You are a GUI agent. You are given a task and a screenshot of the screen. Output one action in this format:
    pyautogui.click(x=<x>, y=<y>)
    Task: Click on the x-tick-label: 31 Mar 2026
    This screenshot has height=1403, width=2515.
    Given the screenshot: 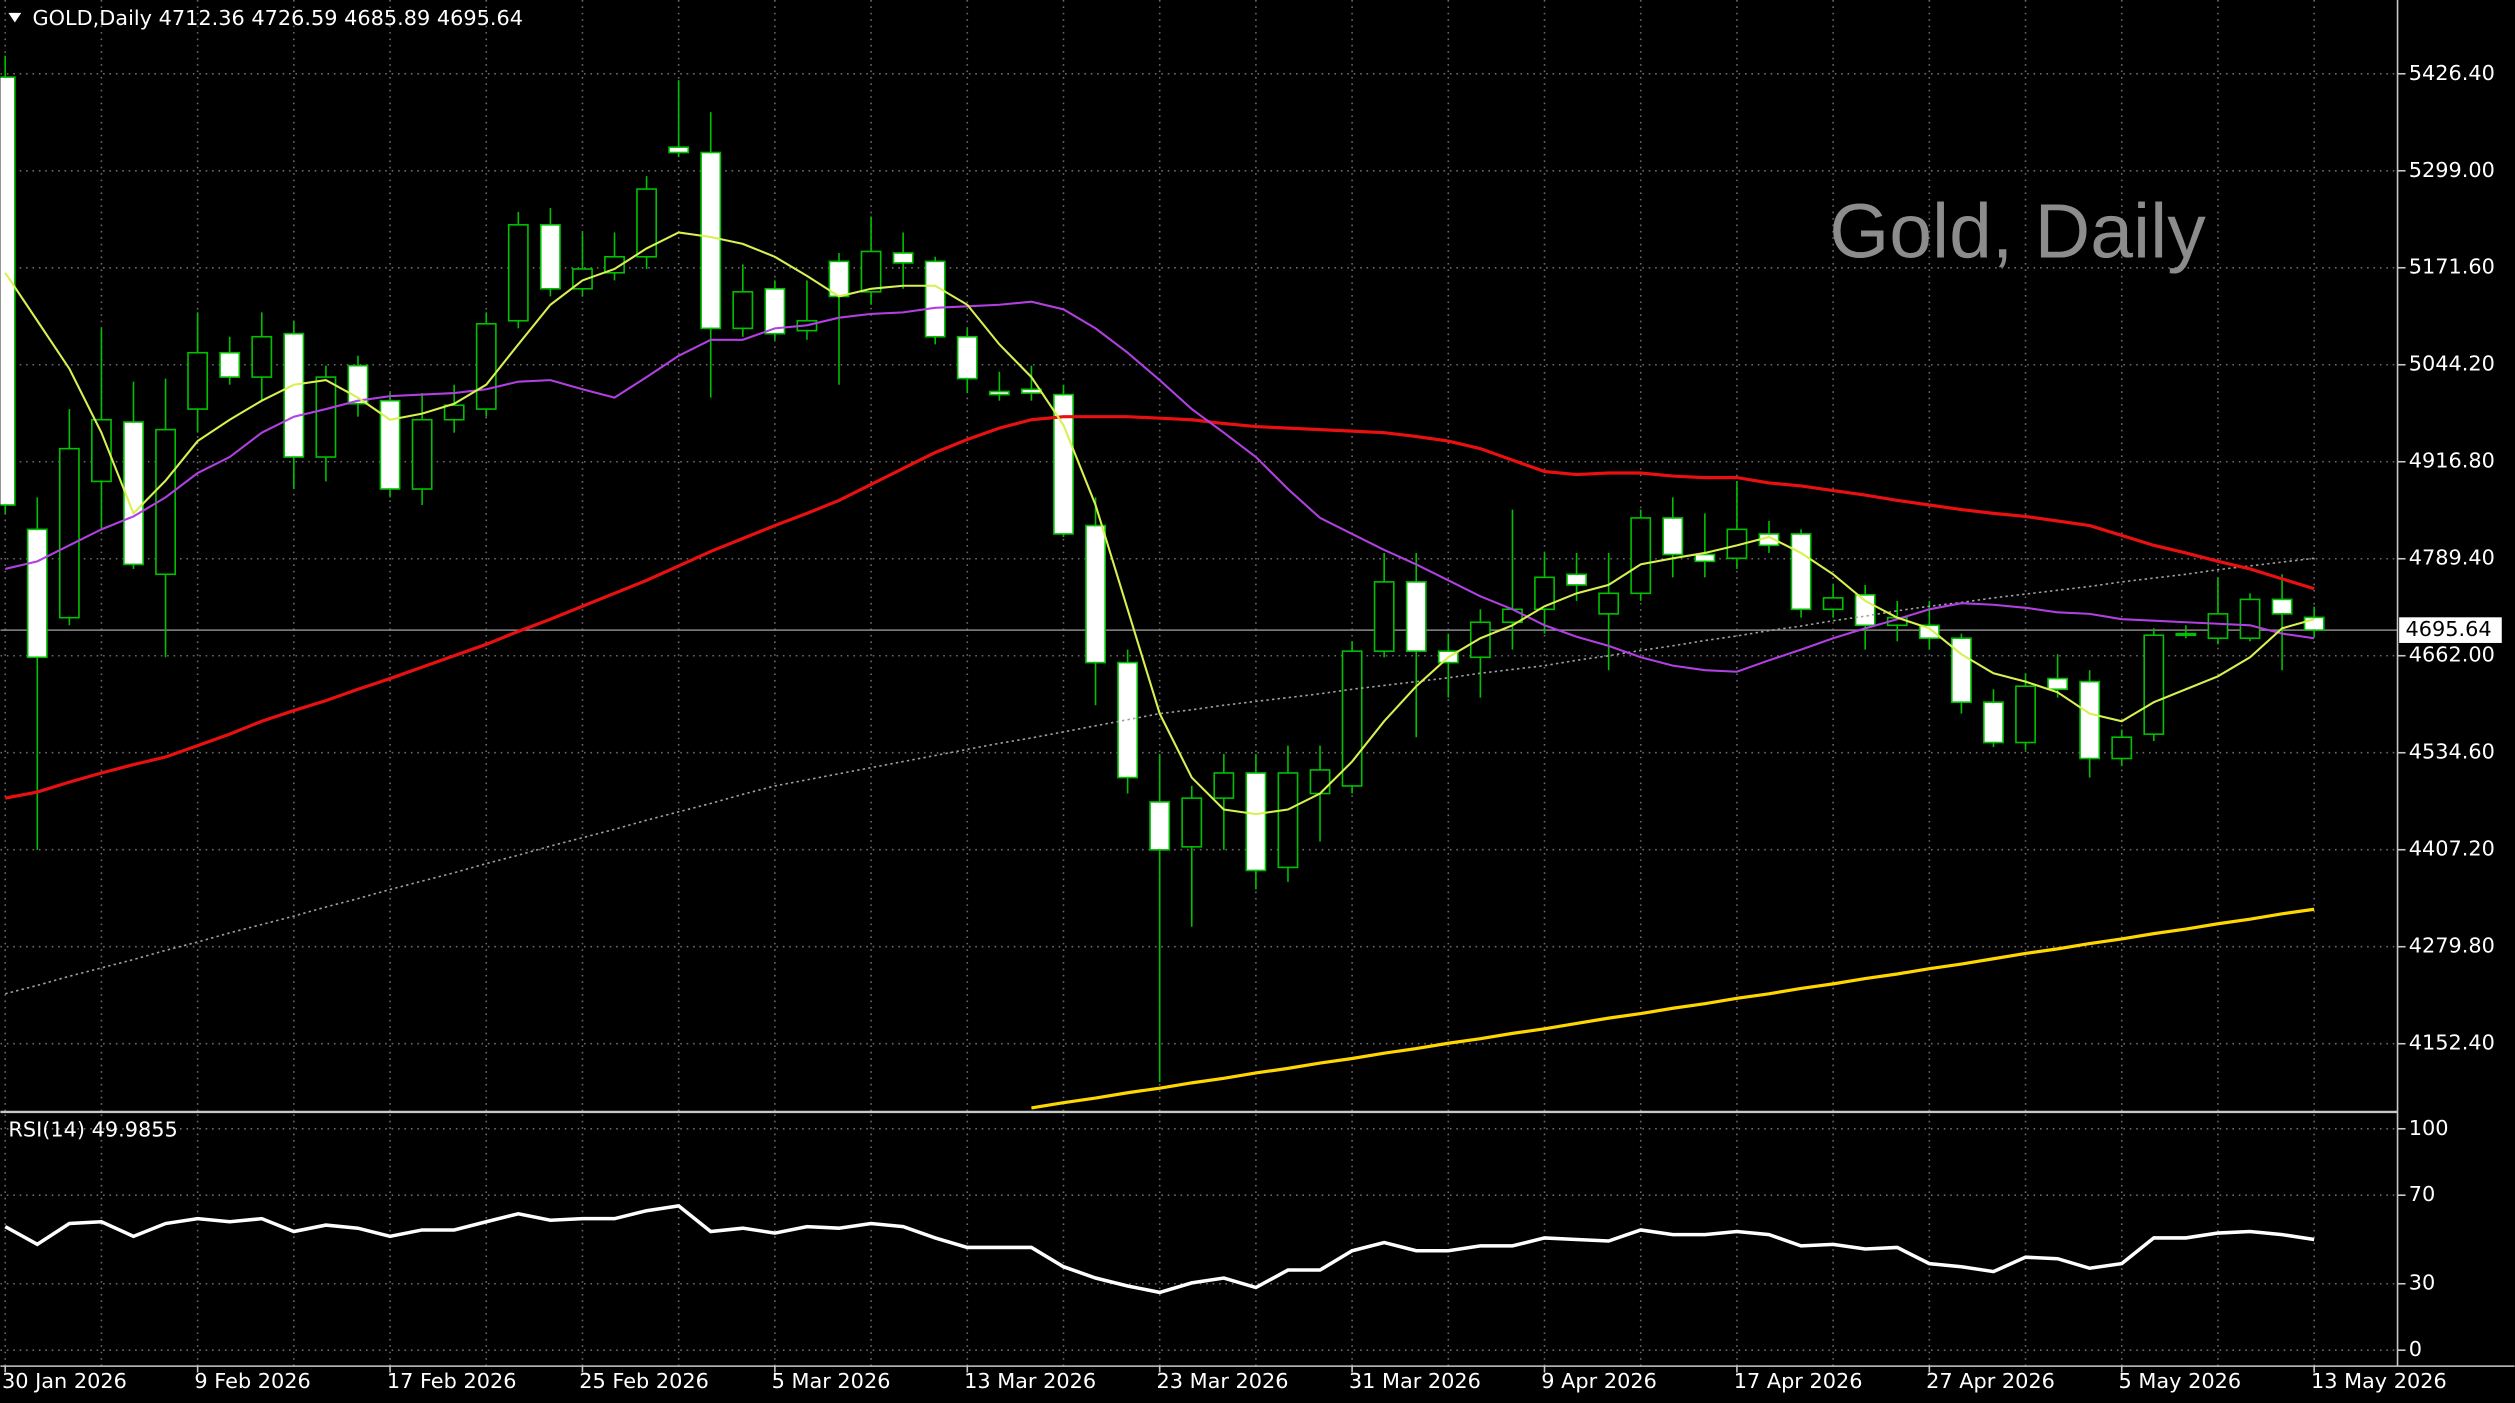 What is the action you would take?
    pyautogui.click(x=1415, y=1381)
    